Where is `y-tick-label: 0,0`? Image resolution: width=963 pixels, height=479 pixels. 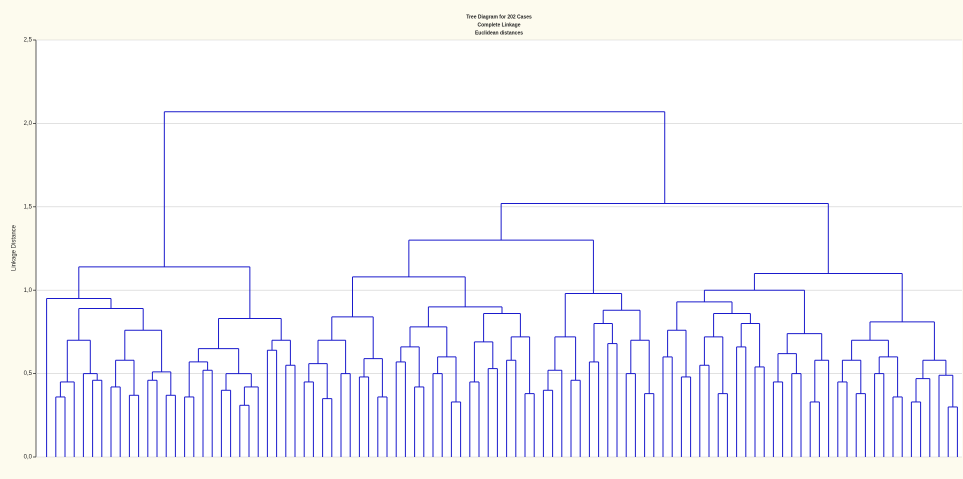 y-tick-label: 0,0 is located at coordinates (28, 458).